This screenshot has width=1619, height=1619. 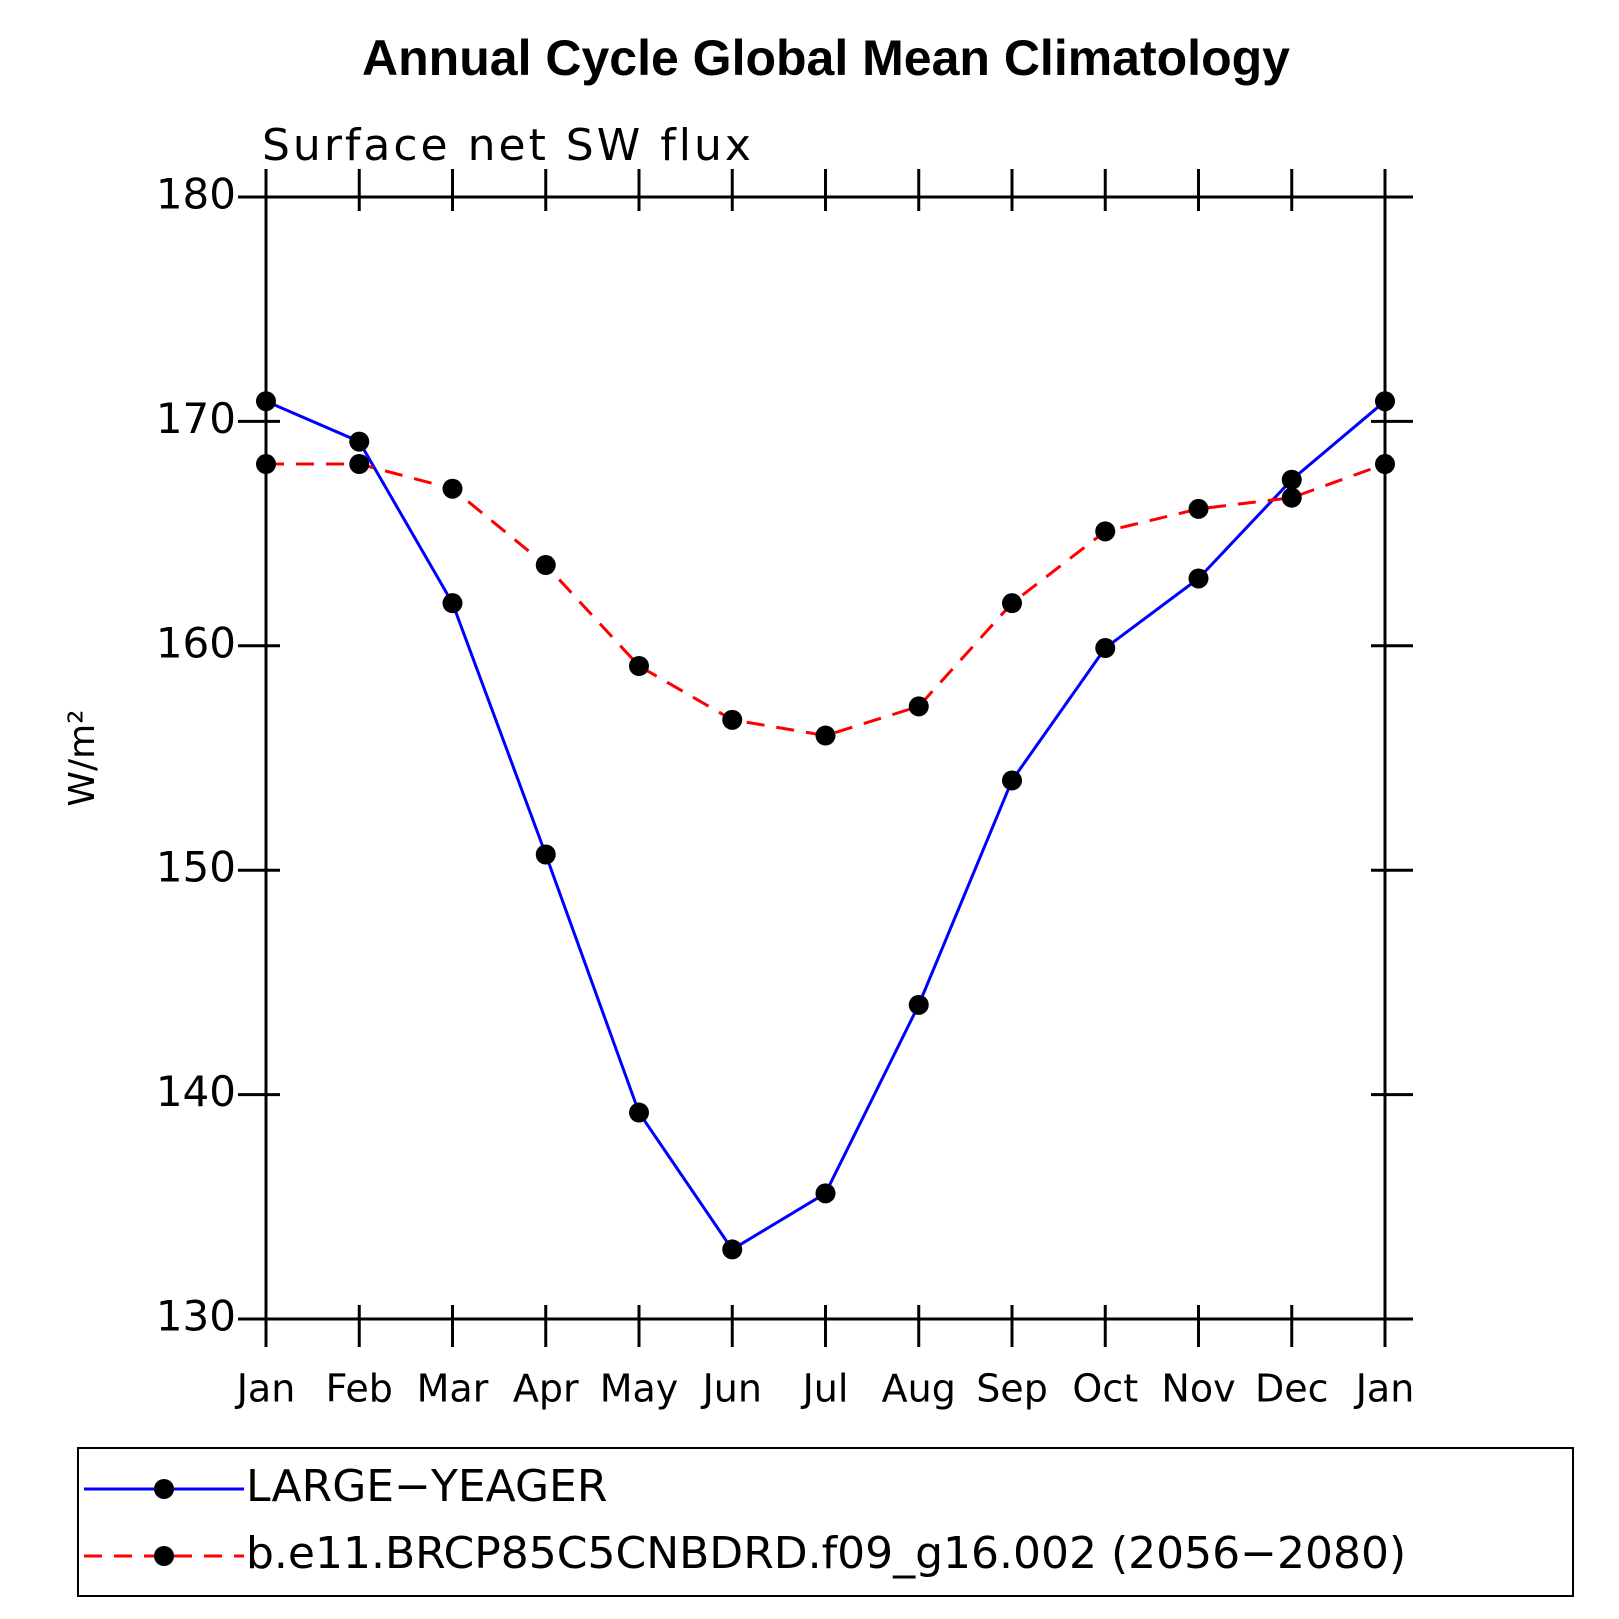 I want to click on y-tick-label: 160, so click(x=196, y=642).